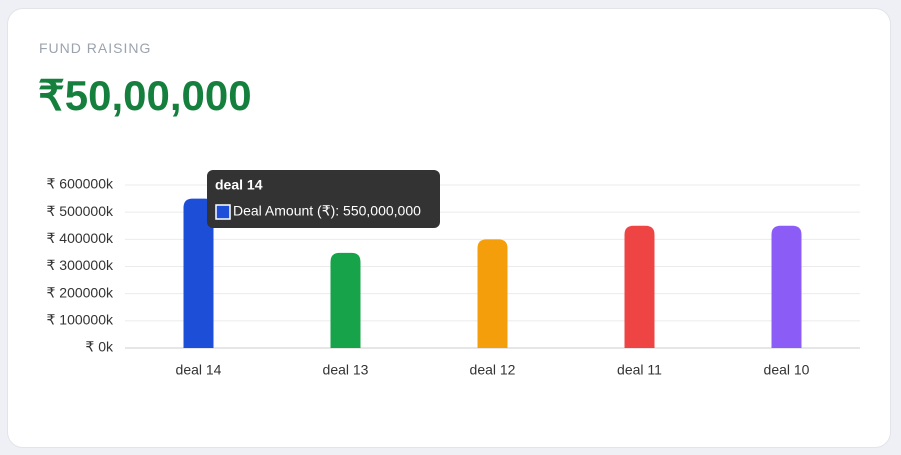 The width and height of the screenshot is (901, 455). I want to click on tooltip: deal 14 Deal Amount (₹): 550,000,000, so click(323, 199).